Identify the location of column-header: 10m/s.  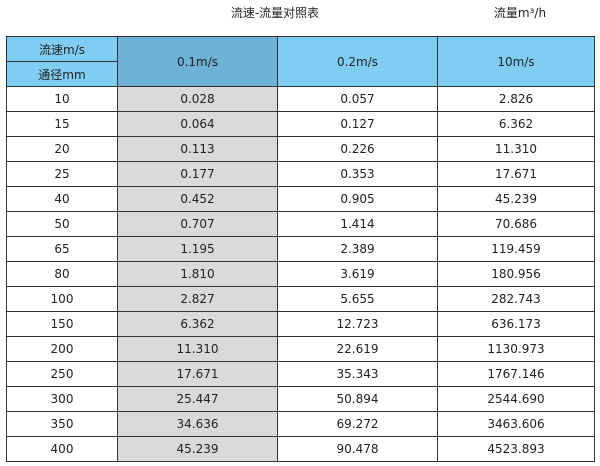
(516, 61).